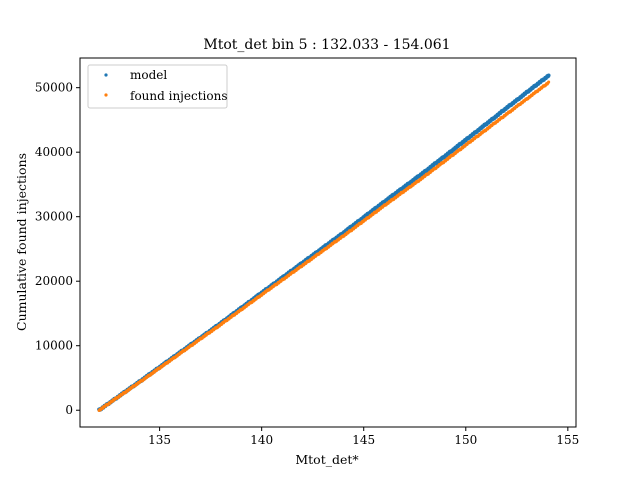  I want to click on x-tick-label: 145, so click(363, 440).